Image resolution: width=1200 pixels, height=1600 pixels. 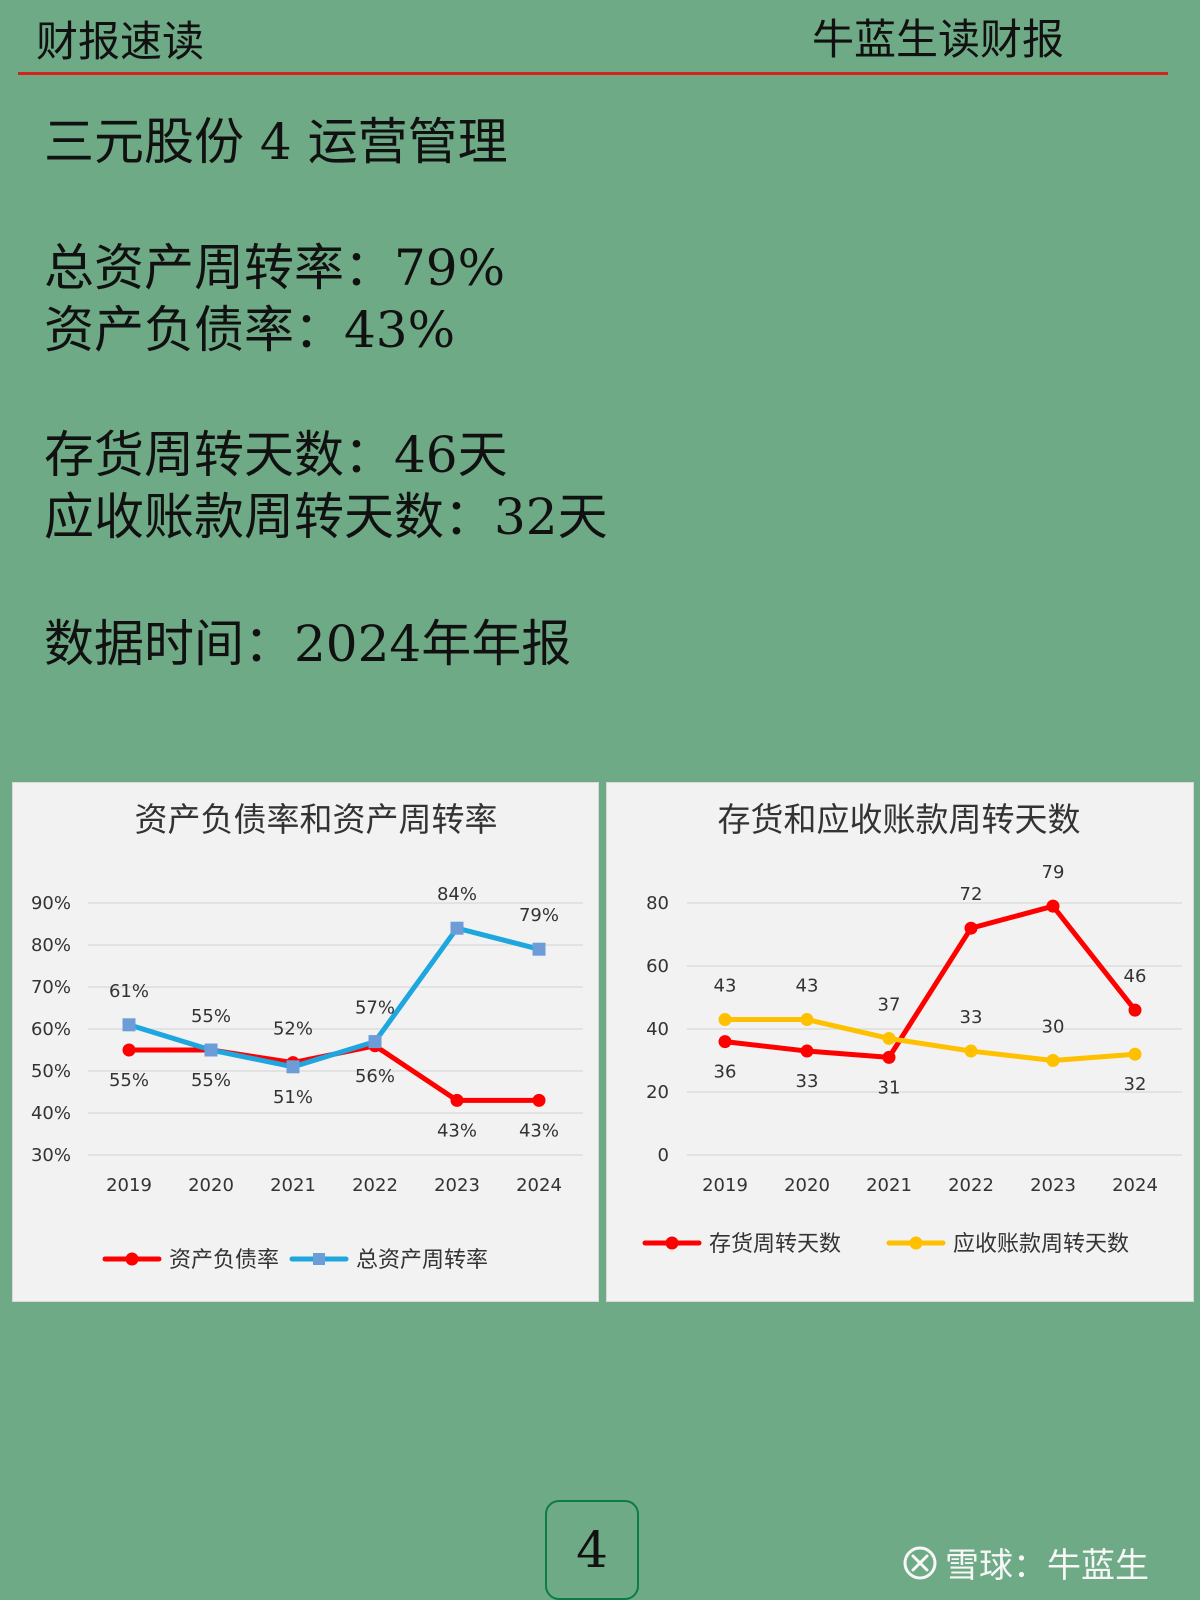 What do you see at coordinates (51, 987) in the screenshot?
I see `left-chart-y-tick-label: 70%` at bounding box center [51, 987].